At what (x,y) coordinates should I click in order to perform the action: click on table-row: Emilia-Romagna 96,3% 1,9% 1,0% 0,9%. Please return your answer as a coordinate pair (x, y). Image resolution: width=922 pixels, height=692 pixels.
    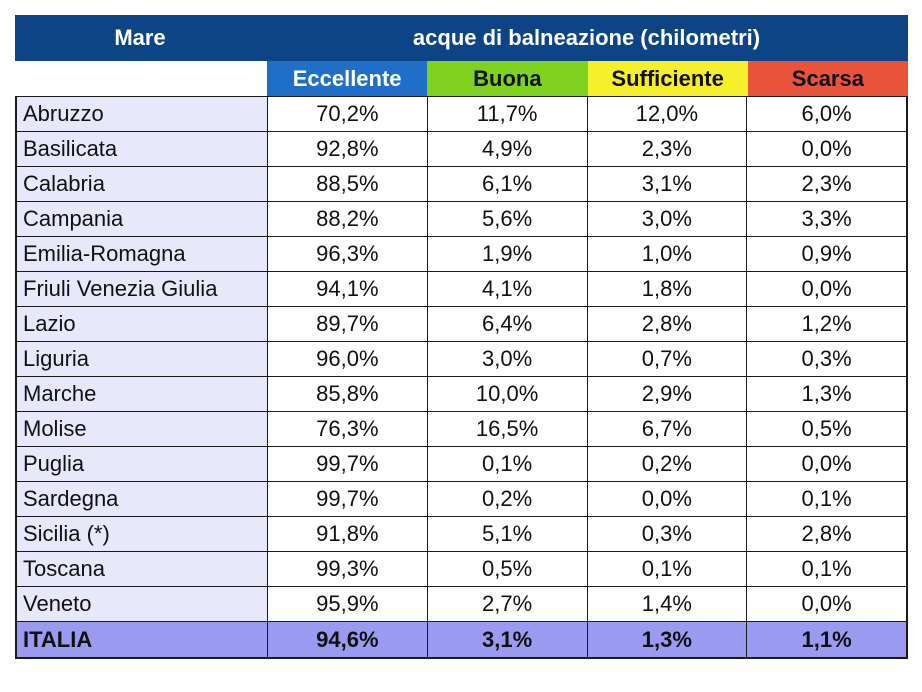
    Looking at the image, I should click on (461, 254).